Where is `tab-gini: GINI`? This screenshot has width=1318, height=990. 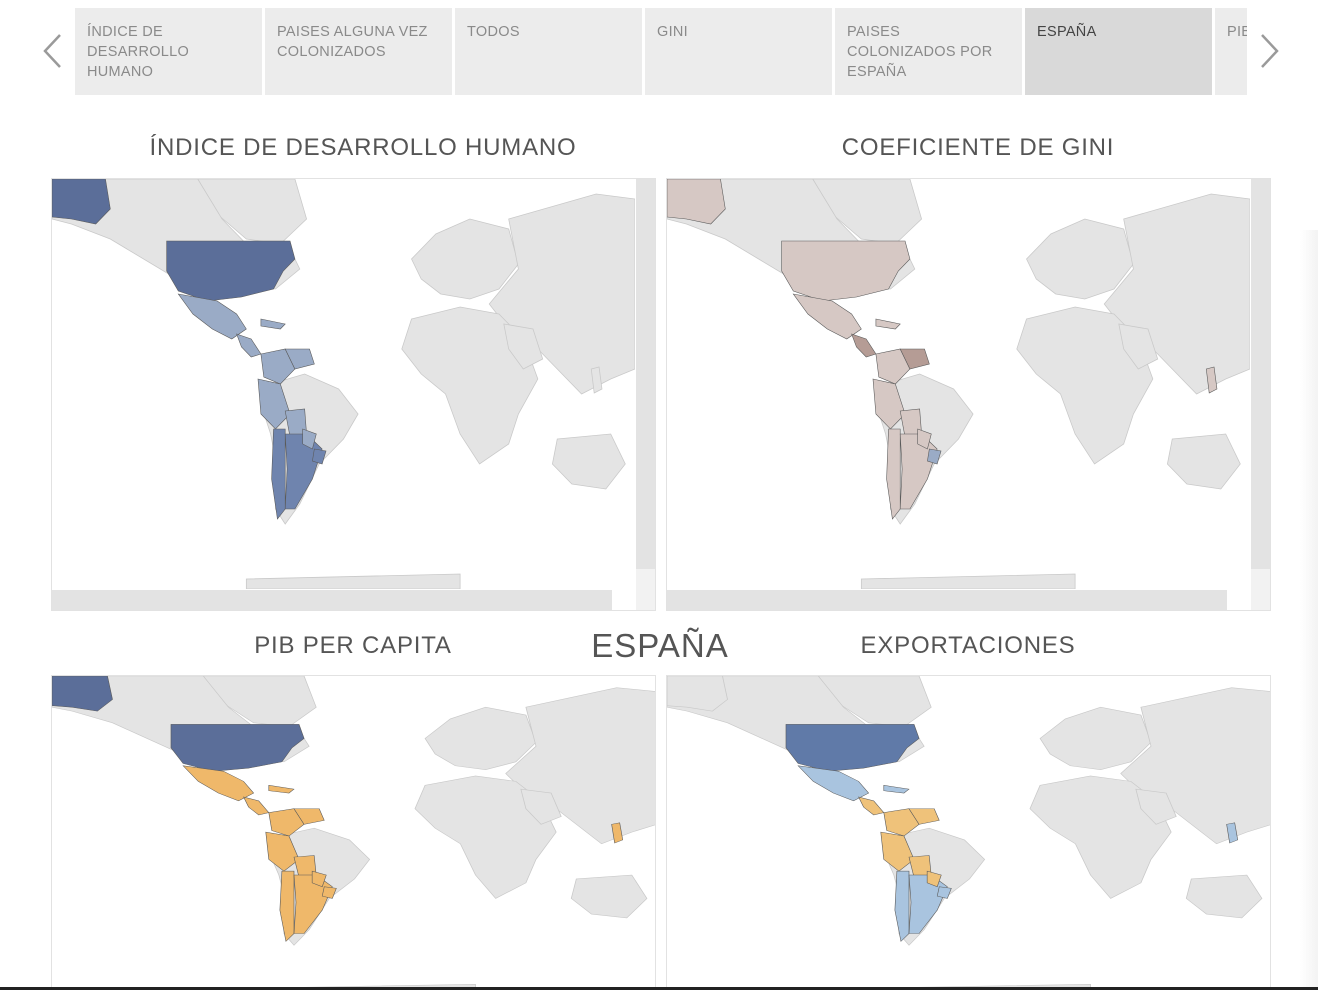 tab-gini: GINI is located at coordinates (738, 51).